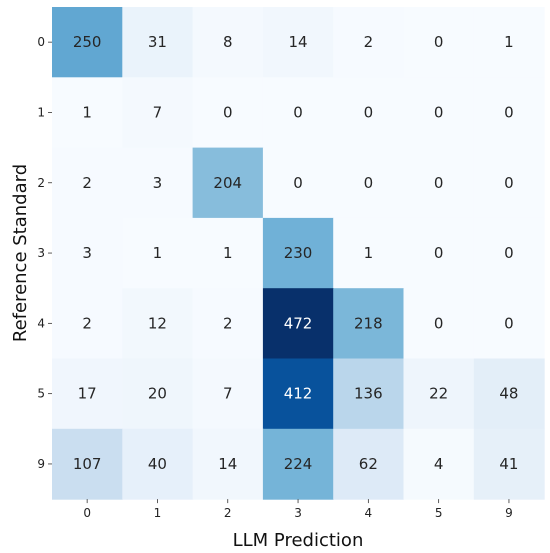 This screenshot has height=553, width=550. What do you see at coordinates (368, 394) in the screenshot?
I see `cell-value-label: 136` at bounding box center [368, 394].